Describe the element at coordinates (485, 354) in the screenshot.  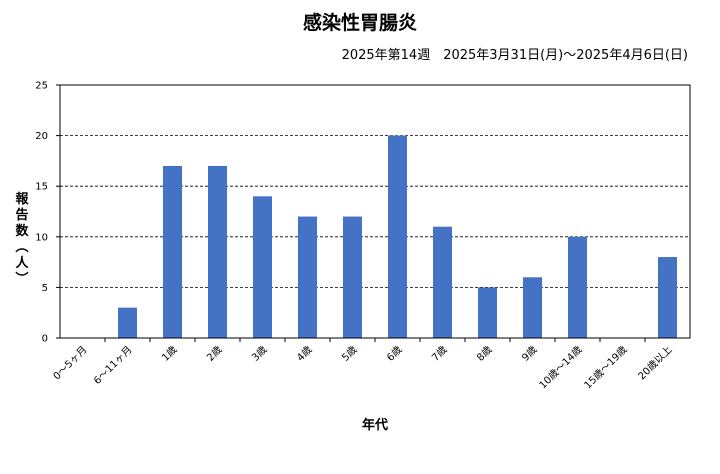
I see `x-tick-label: 8歳` at that location.